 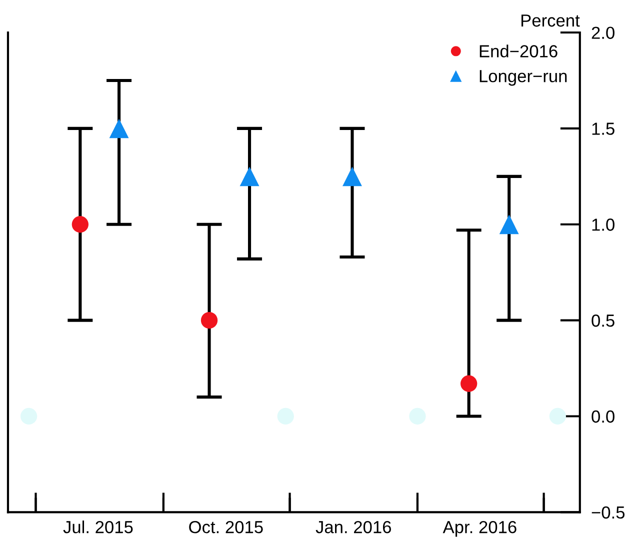 I want to click on y-tick-label: 2.0, so click(x=603, y=32).